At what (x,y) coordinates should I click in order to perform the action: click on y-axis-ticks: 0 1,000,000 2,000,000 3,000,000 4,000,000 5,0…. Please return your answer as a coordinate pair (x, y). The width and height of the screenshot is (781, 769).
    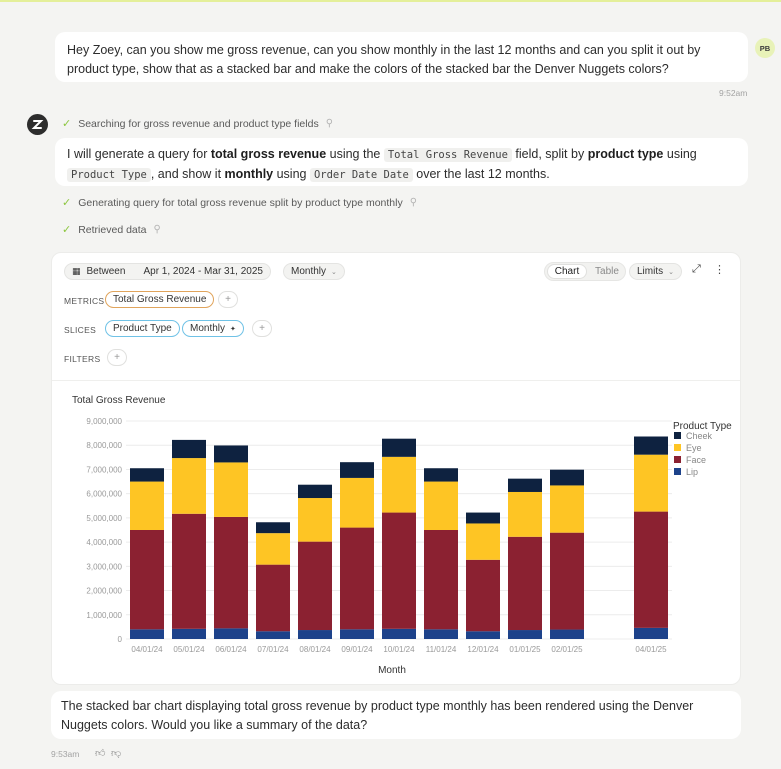
    Looking at the image, I should click on (104, 530).